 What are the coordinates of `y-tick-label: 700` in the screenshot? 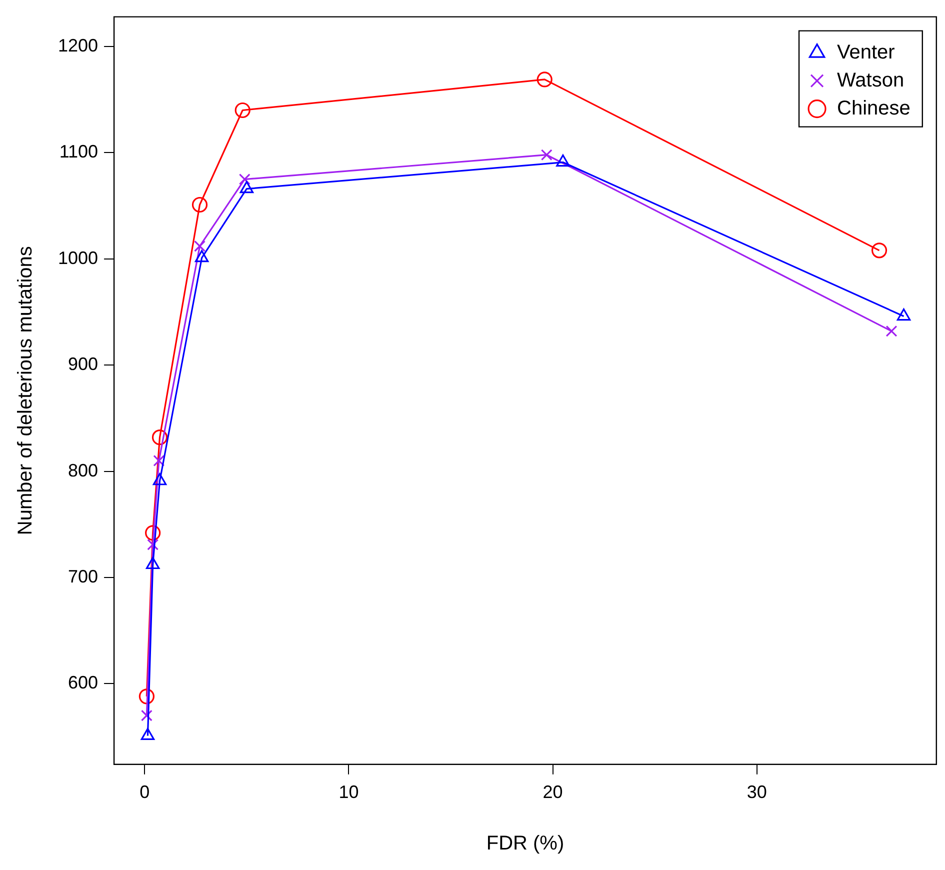 It's located at (83, 576).